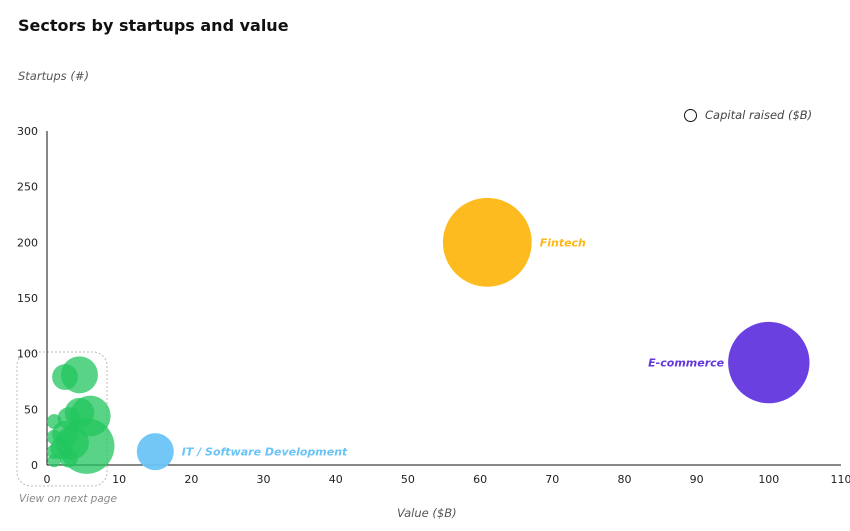 Image resolution: width=850 pixels, height=531 pixels. What do you see at coordinates (427, 513) in the screenshot?
I see `x-axis-label: Value ($B)` at bounding box center [427, 513].